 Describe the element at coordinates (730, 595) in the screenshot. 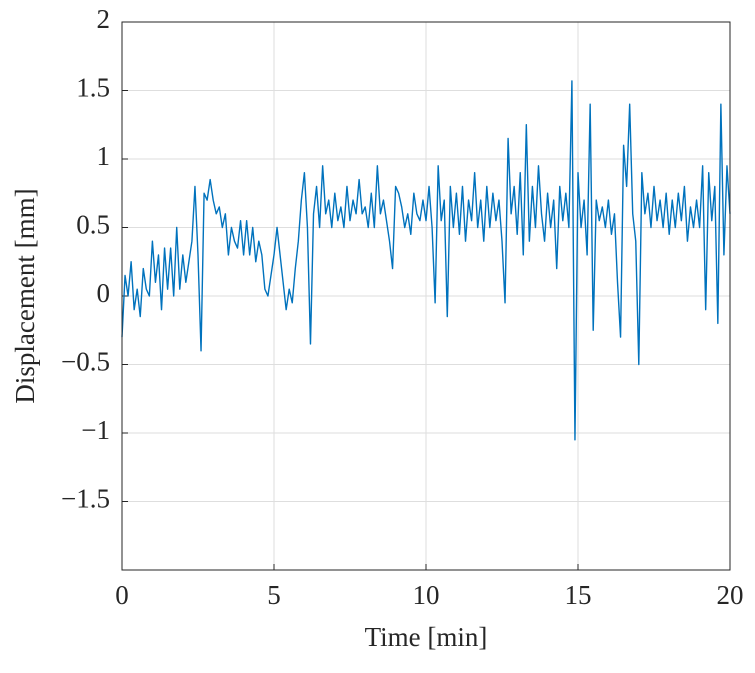

I see `x-tick-label: 20` at that location.